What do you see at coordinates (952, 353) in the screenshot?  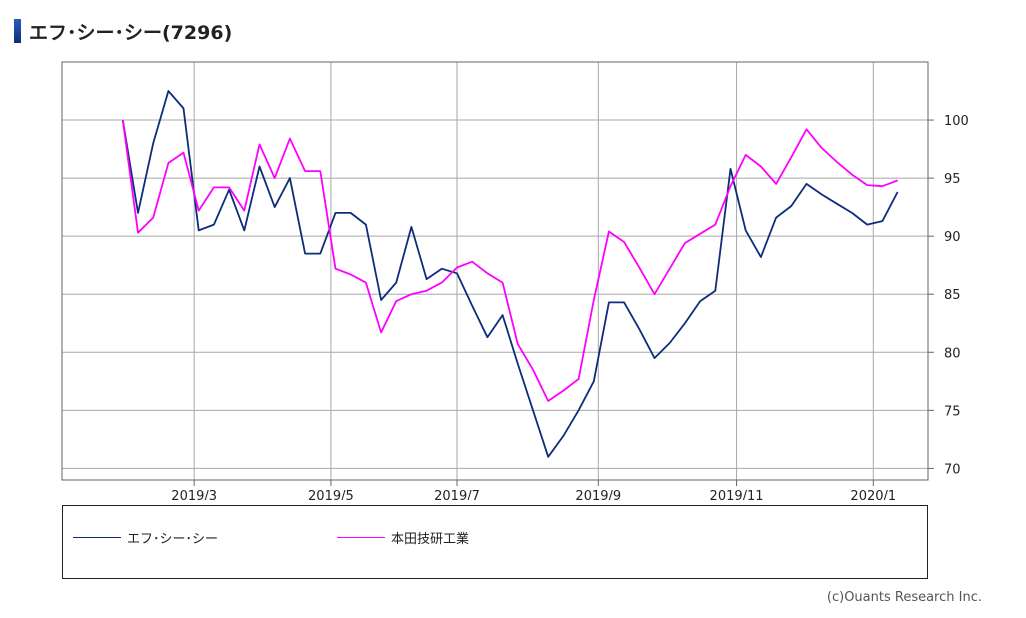 I see `y-tick-label: 80` at bounding box center [952, 353].